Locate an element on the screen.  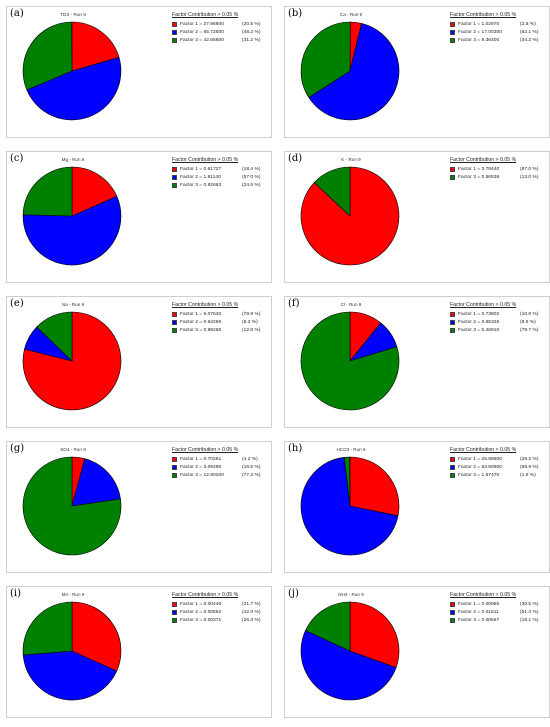
legend-item: Factor 3 = 12.90200 (77.3 %) is located at coordinates (221, 475).